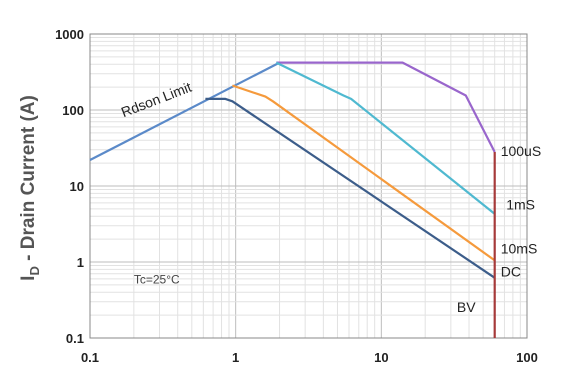 This screenshot has height=374, width=563. Describe the element at coordinates (519, 248) in the screenshot. I see `annotation-10ms: 10mS` at that location.